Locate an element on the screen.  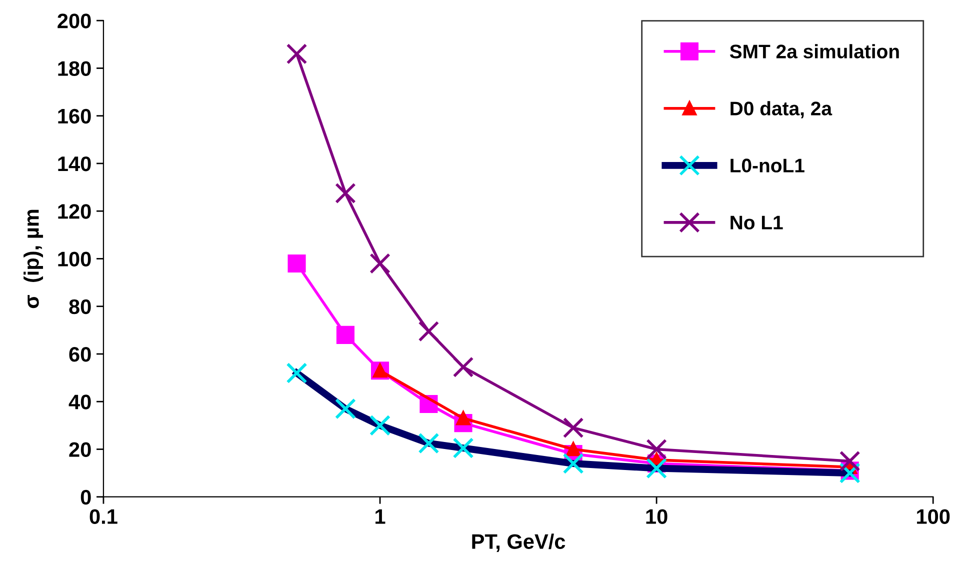
x-axis-title: PT, GeV/c is located at coordinates (519, 543).